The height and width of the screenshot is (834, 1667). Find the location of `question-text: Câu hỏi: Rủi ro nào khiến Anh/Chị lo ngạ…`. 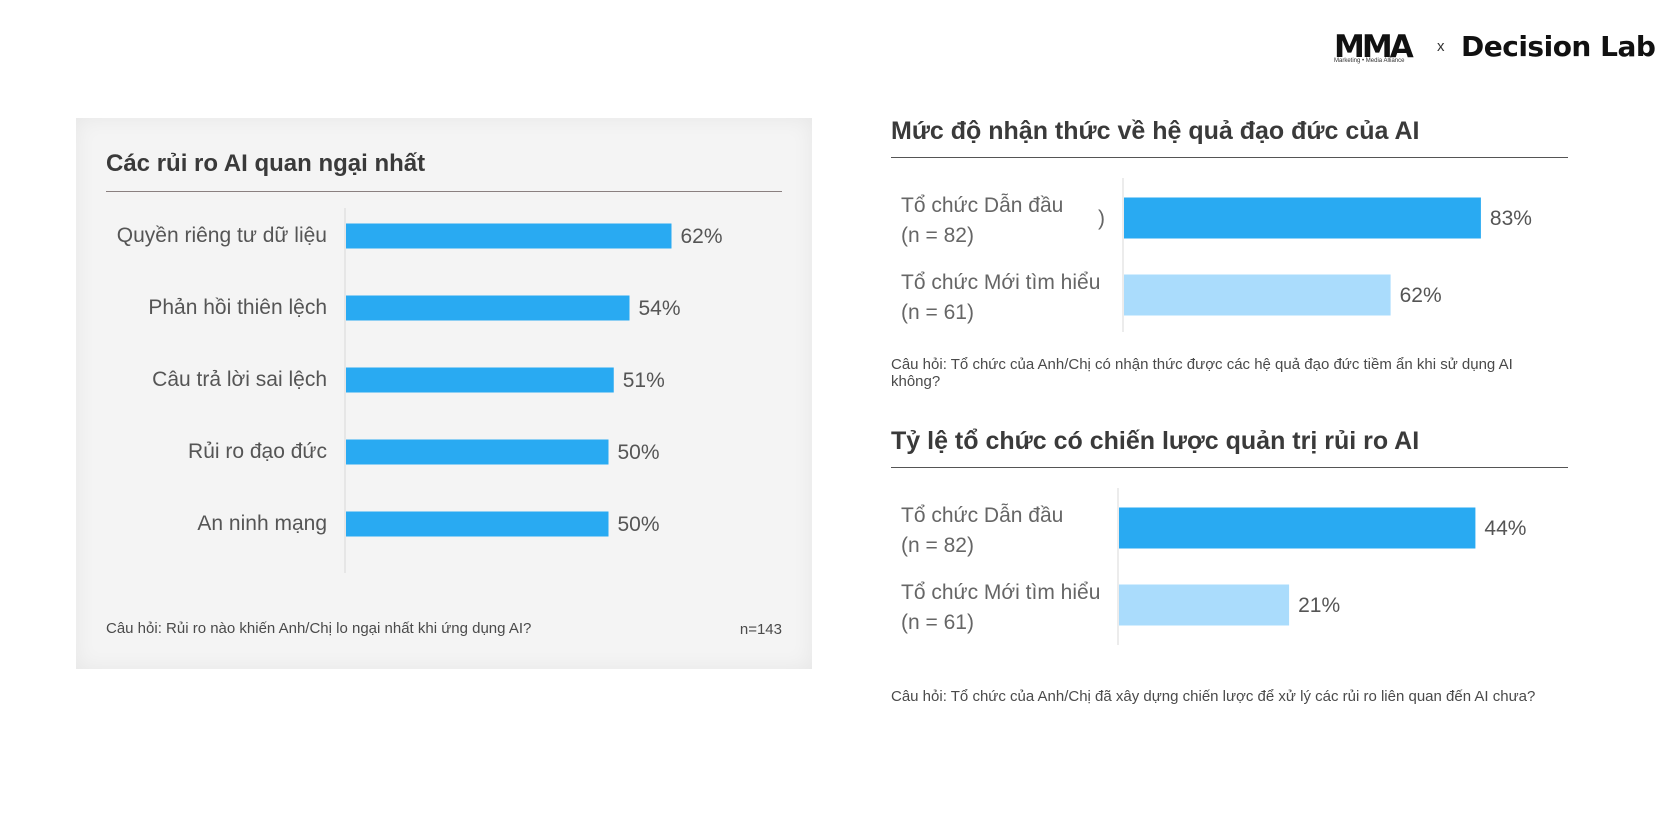

question-text: Câu hỏi: Rủi ro nào khiến Anh/Chị lo ngạ… is located at coordinates (319, 628).